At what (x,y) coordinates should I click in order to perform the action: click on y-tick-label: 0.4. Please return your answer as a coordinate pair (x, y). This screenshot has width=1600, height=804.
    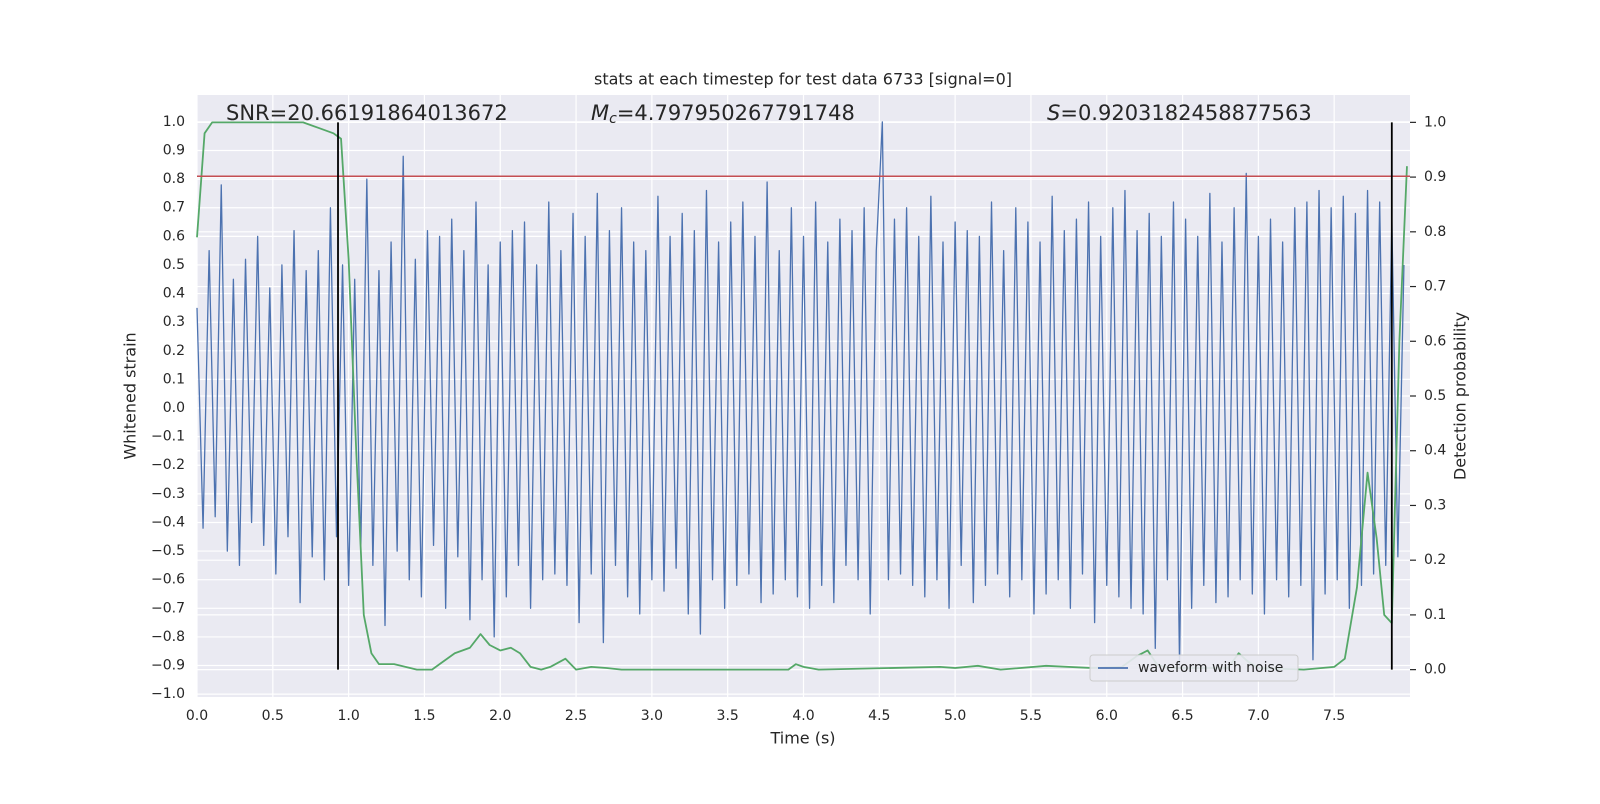
    Looking at the image, I should click on (174, 294).